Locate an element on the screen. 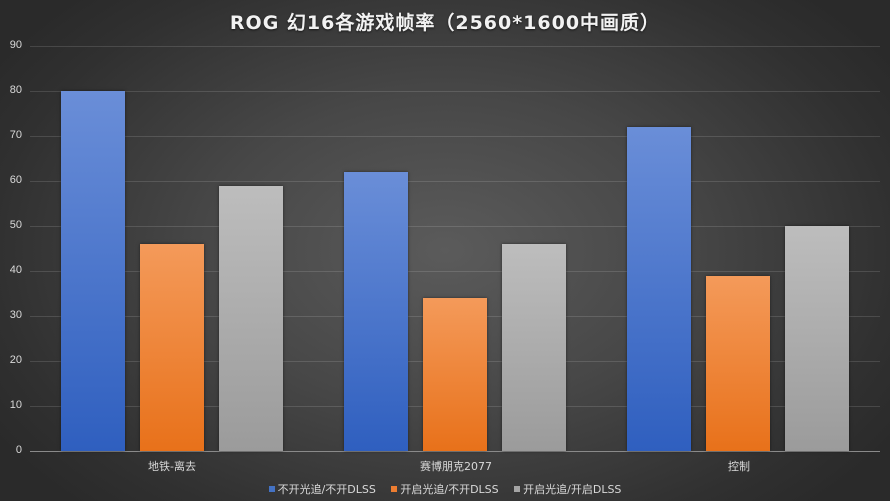 Image resolution: width=890 pixels, height=501 pixels. x-label-metro-exodus: 地铁-离去 is located at coordinates (172, 466).